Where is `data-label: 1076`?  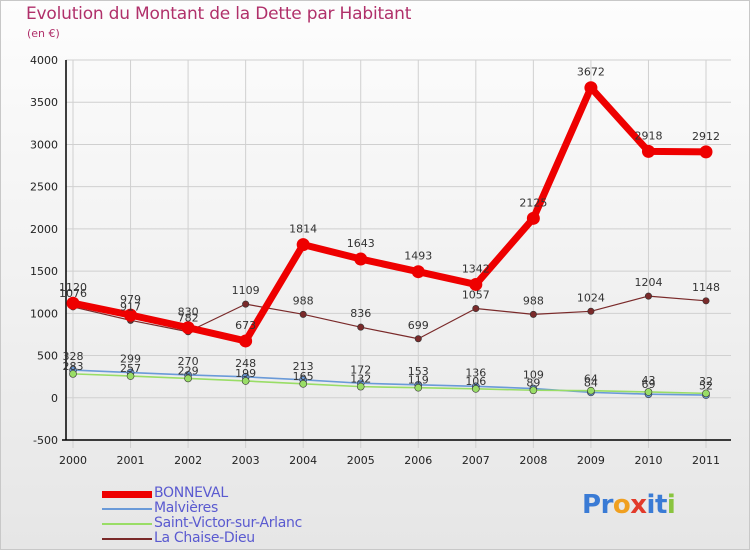
data-label: 1076 is located at coordinates (73, 293).